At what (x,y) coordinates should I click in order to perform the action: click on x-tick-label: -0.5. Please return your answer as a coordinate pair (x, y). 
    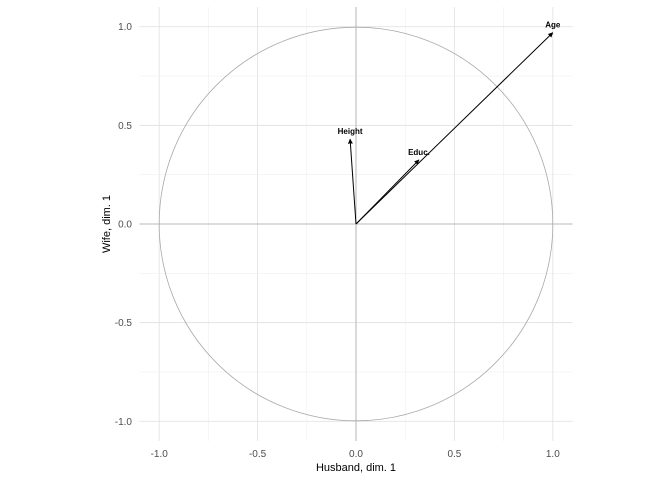
    Looking at the image, I should click on (258, 454).